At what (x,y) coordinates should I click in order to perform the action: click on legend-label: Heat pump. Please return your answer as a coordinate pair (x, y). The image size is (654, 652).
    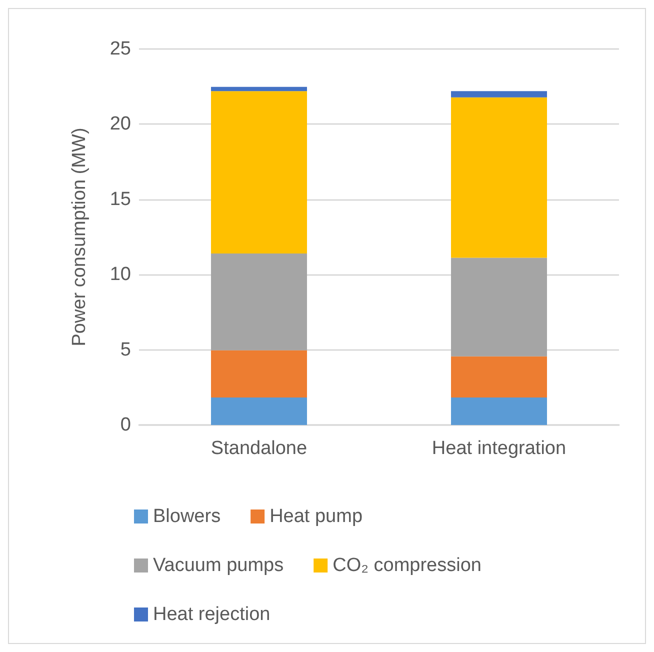
    Looking at the image, I should click on (316, 516).